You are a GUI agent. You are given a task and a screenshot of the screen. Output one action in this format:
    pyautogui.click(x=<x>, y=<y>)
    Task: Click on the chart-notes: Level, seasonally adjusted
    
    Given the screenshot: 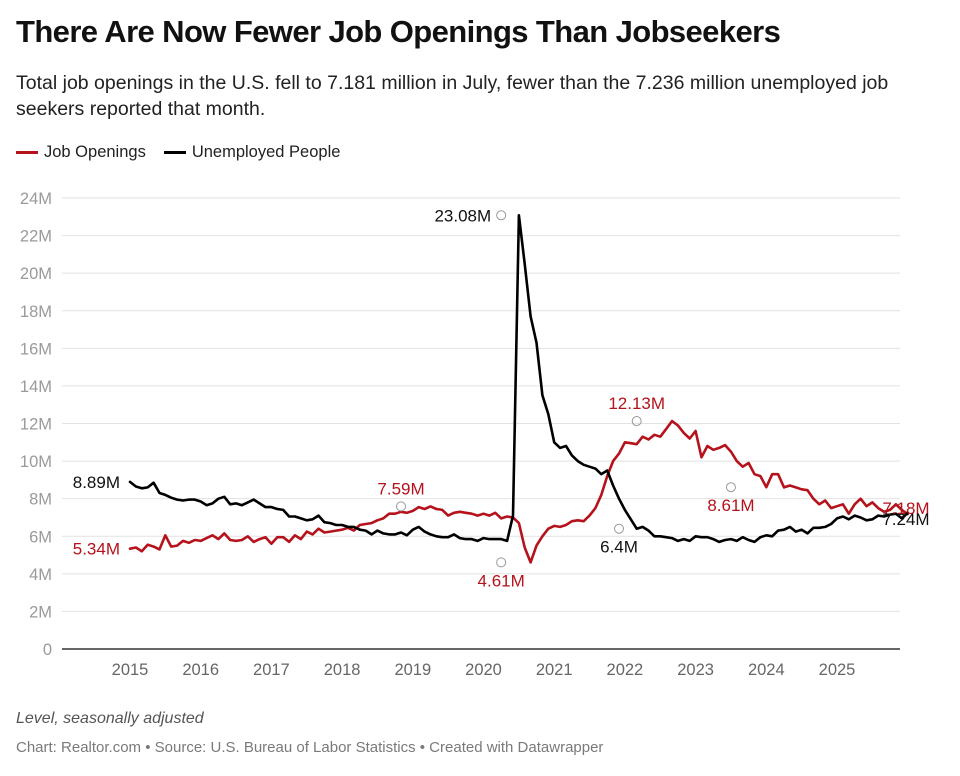 What is the action you would take?
    pyautogui.click(x=110, y=718)
    